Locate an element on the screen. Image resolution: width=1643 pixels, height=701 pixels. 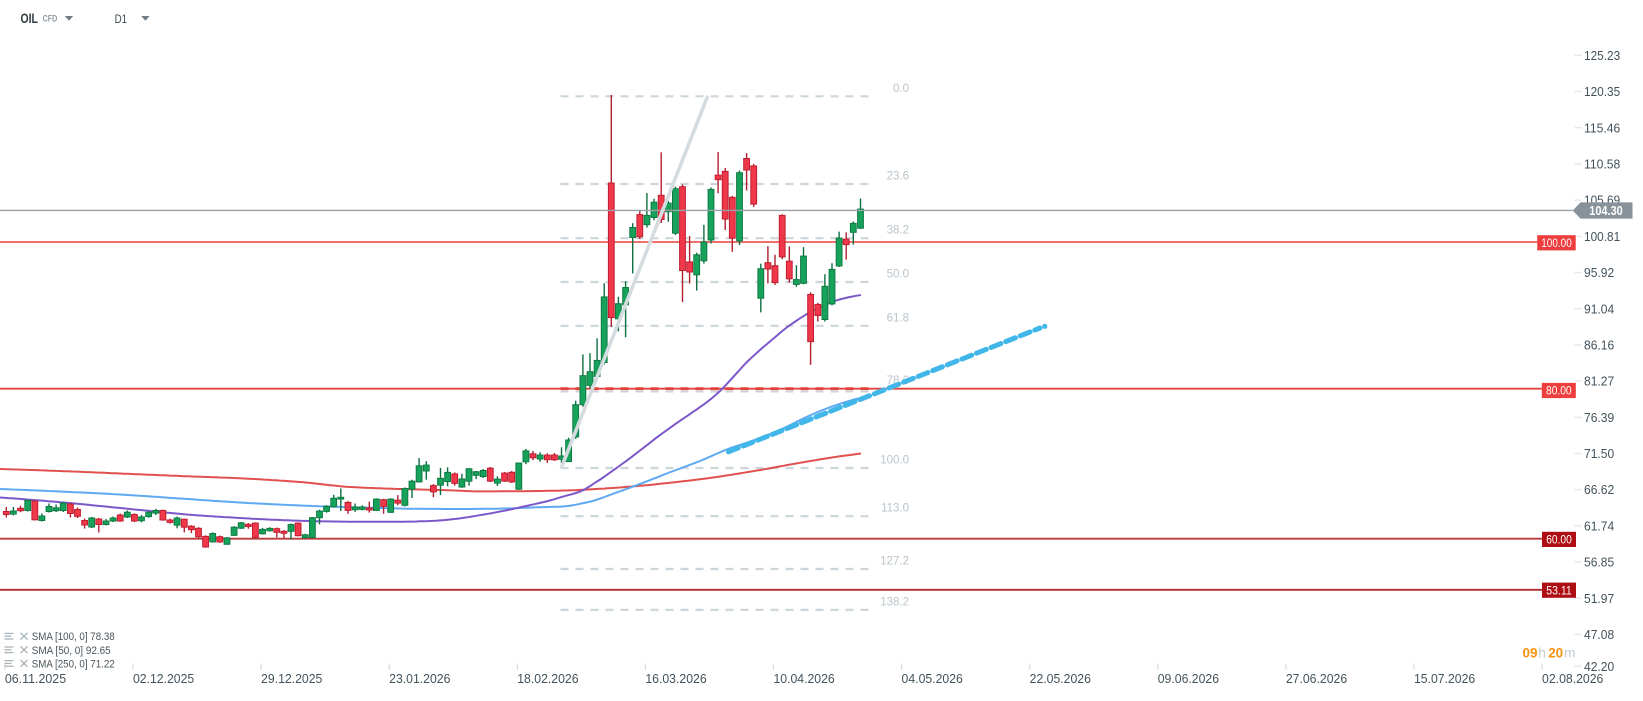
svg-text: 95.92 is located at coordinates (1599, 272).